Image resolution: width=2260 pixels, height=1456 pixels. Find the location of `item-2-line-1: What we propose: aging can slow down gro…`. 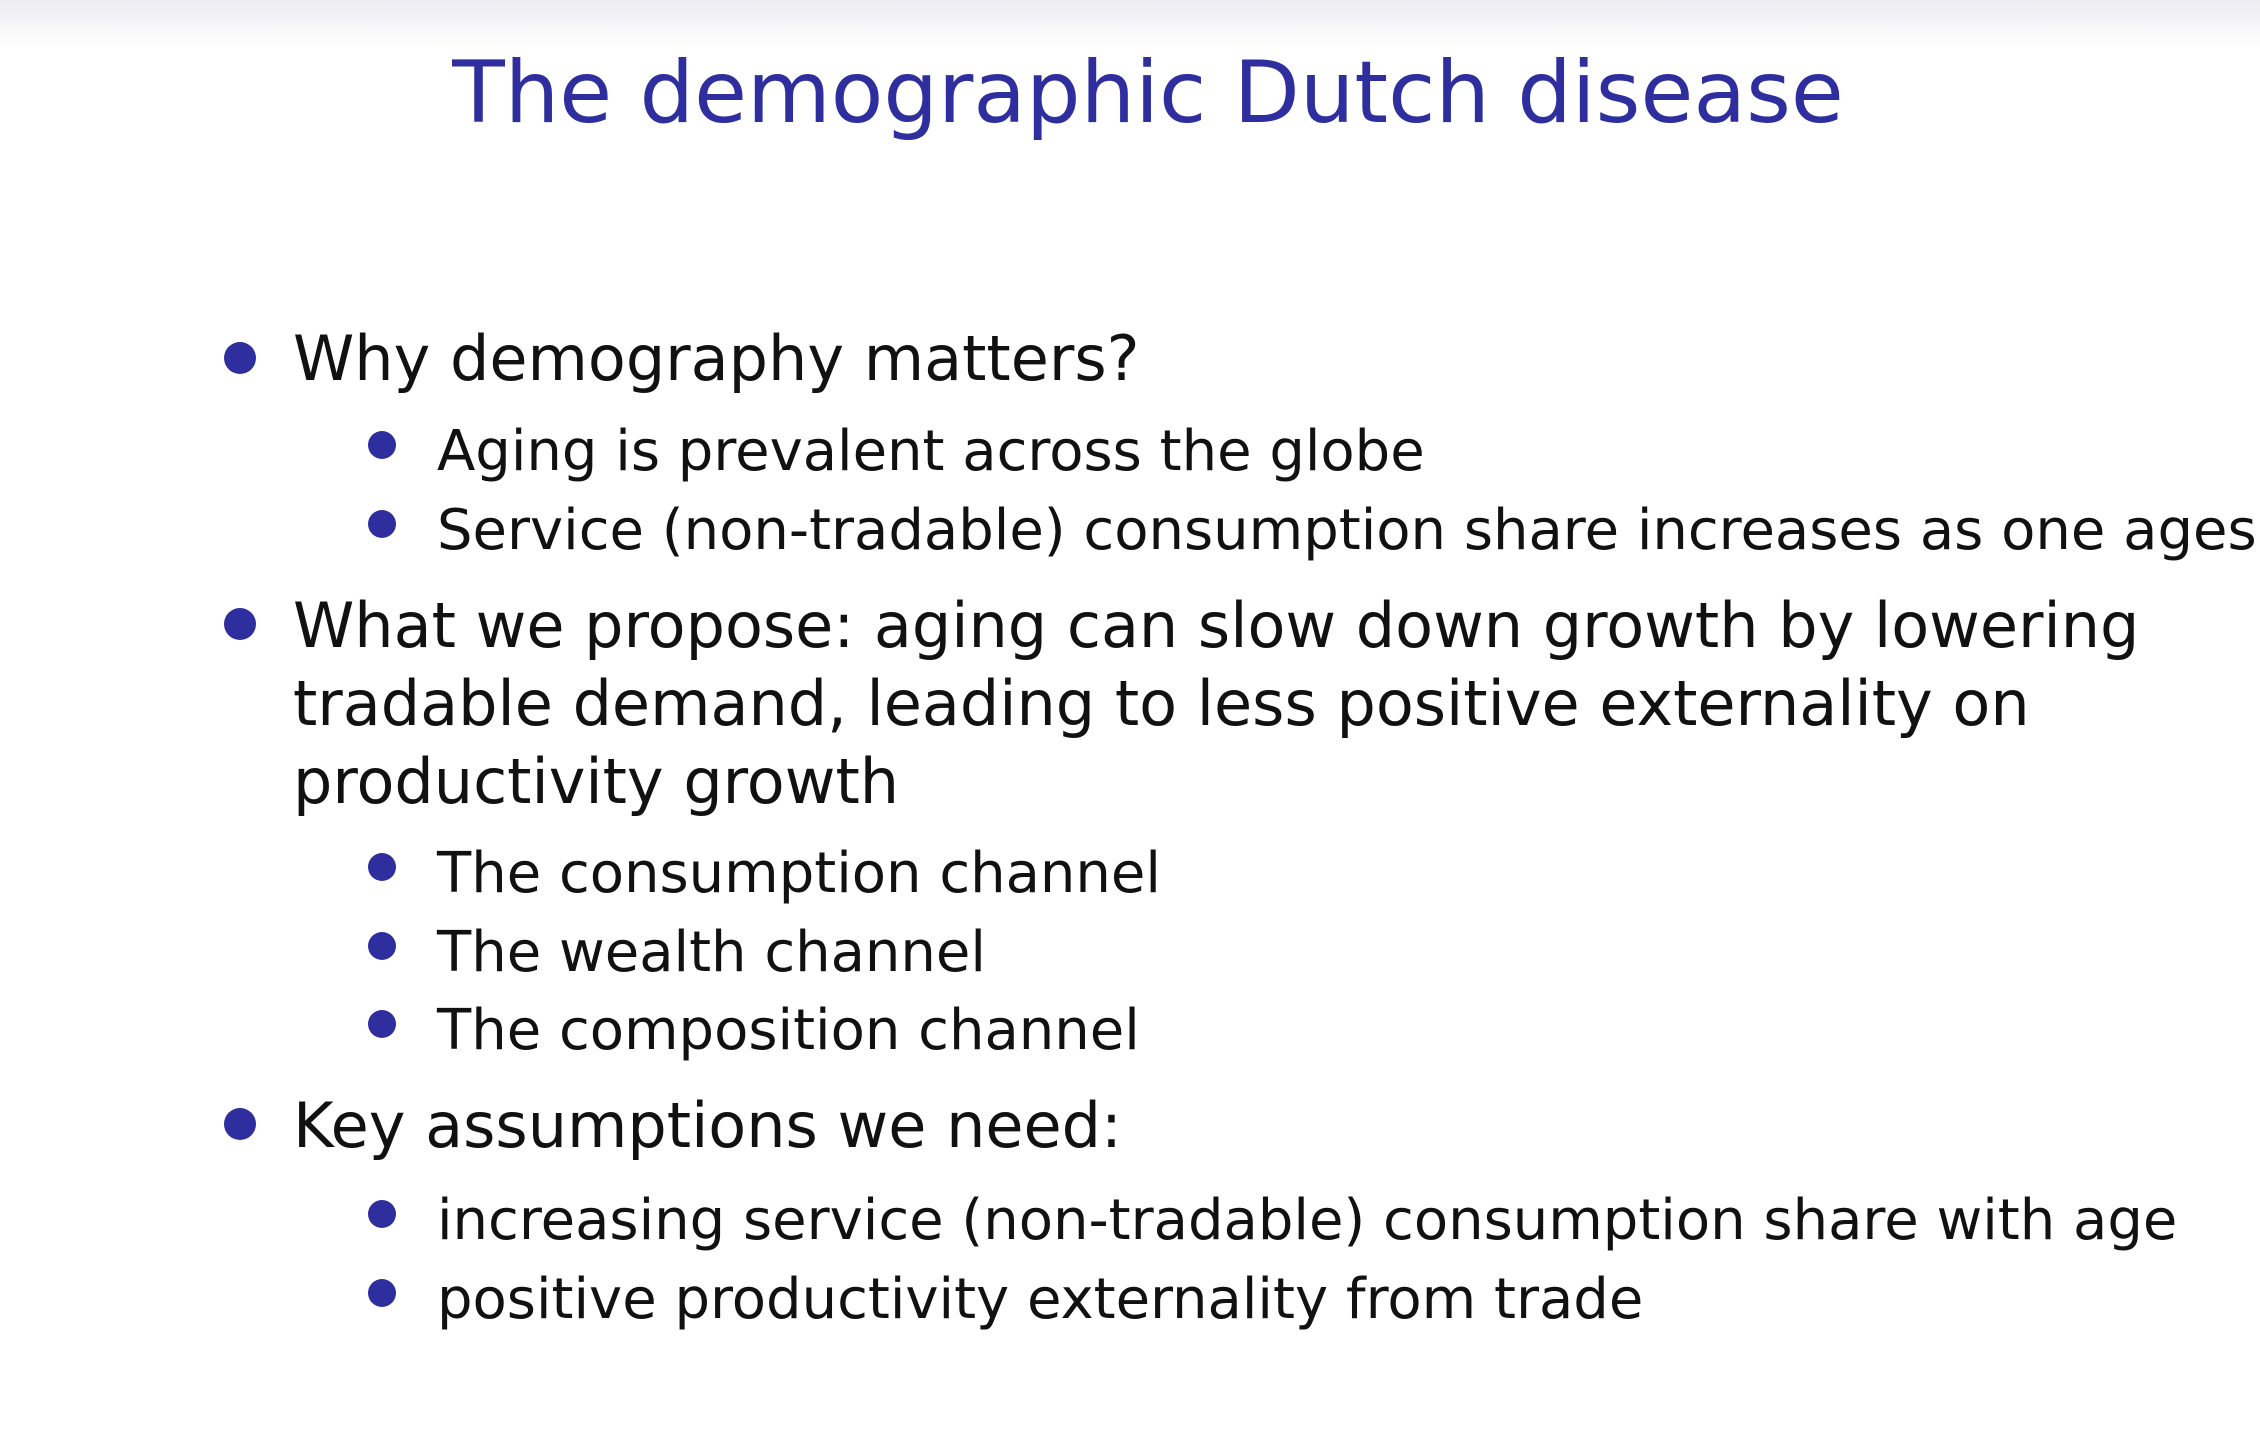

item-2-line-1: What we propose: aging can slow down gro… is located at coordinates (1216, 625).